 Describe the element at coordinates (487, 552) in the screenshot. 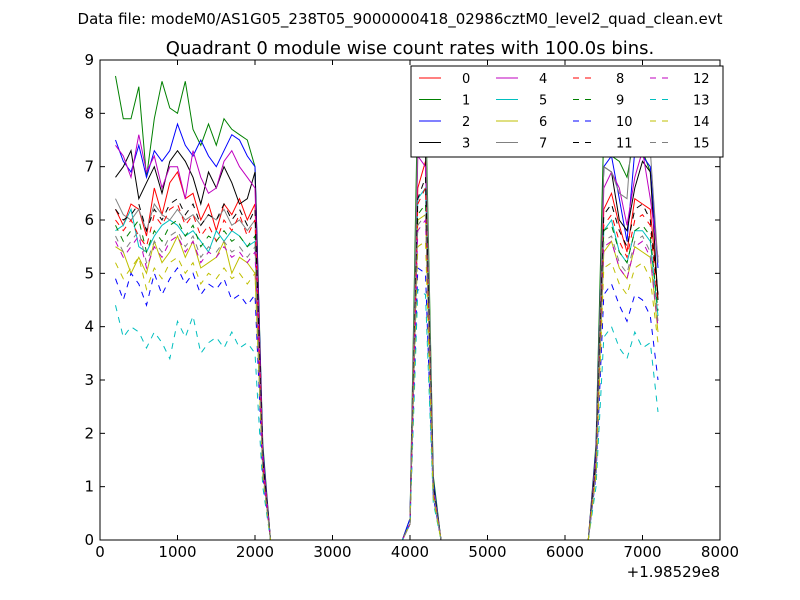

I see `x-tick-label: 5000` at that location.